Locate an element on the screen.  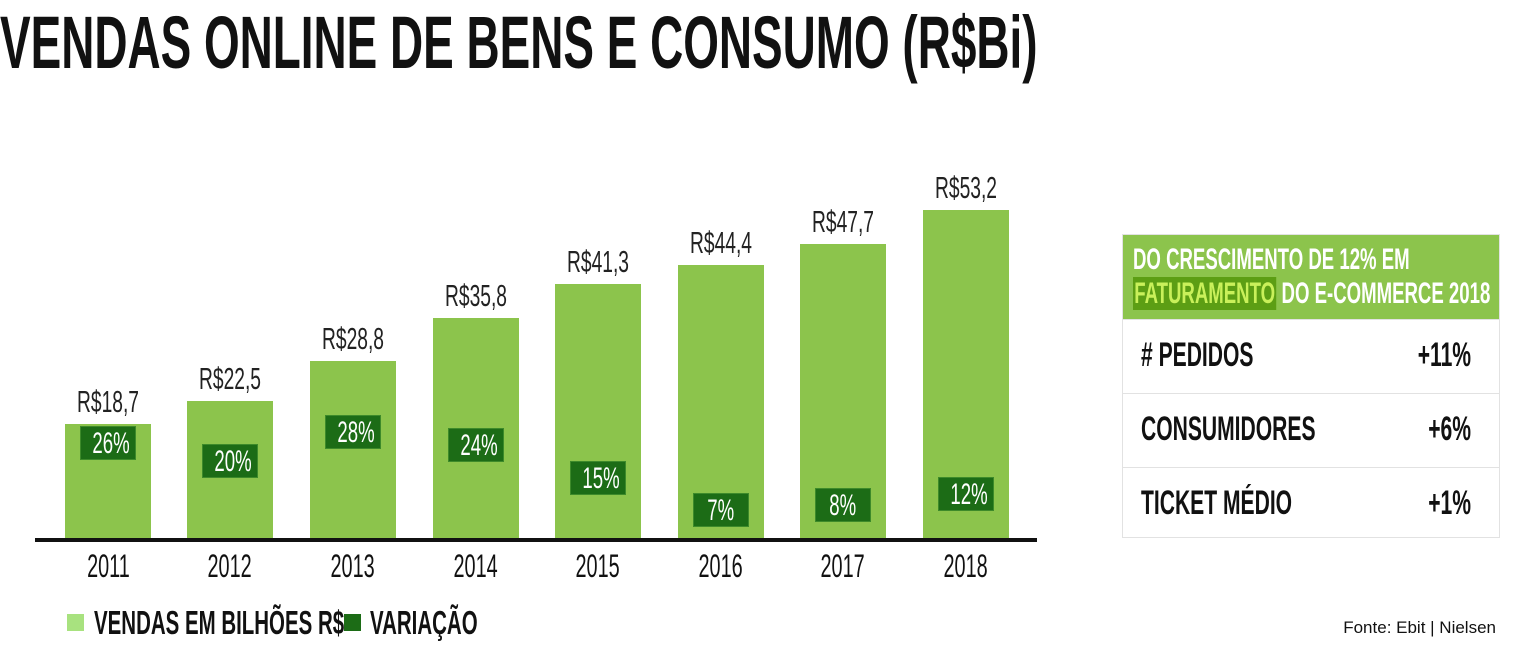
variation-label-text: 15% is located at coordinates (601, 478).